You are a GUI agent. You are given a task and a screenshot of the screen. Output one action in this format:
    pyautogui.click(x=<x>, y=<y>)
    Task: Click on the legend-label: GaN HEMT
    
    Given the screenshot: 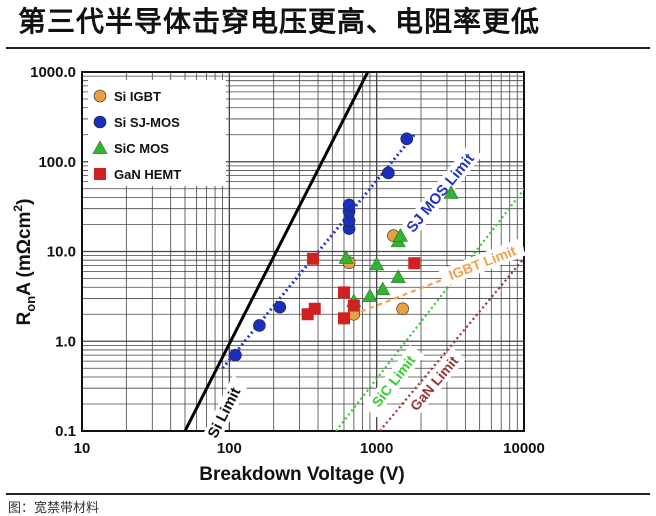 What is the action you would take?
    pyautogui.click(x=147, y=174)
    